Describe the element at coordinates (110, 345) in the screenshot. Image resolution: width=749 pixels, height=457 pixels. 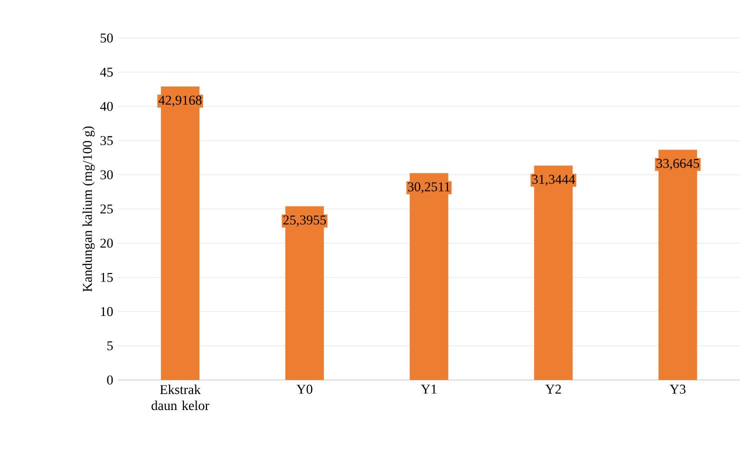
I see `y-tick-label: 5` at that location.